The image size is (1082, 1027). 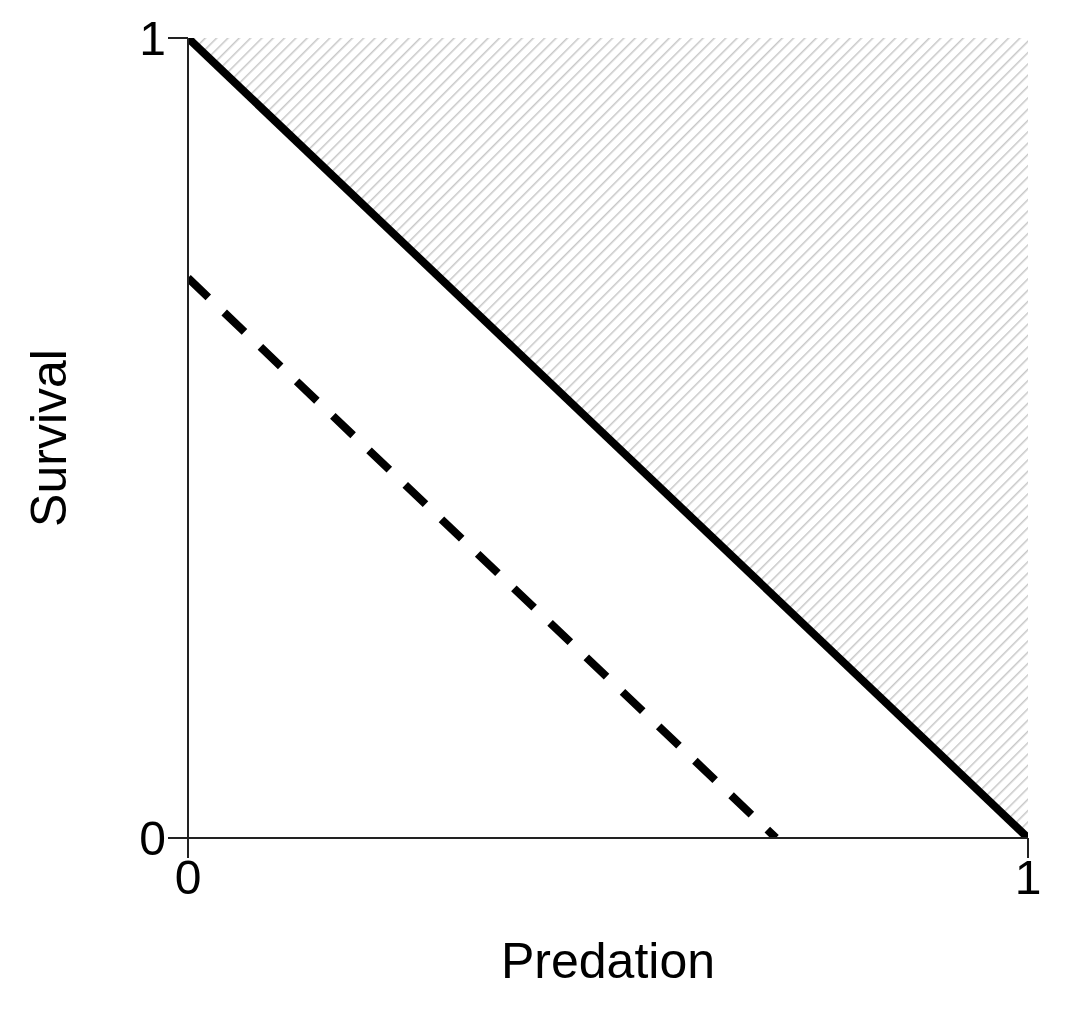 What do you see at coordinates (608, 961) in the screenshot?
I see `x-axis-title: Predation` at bounding box center [608, 961].